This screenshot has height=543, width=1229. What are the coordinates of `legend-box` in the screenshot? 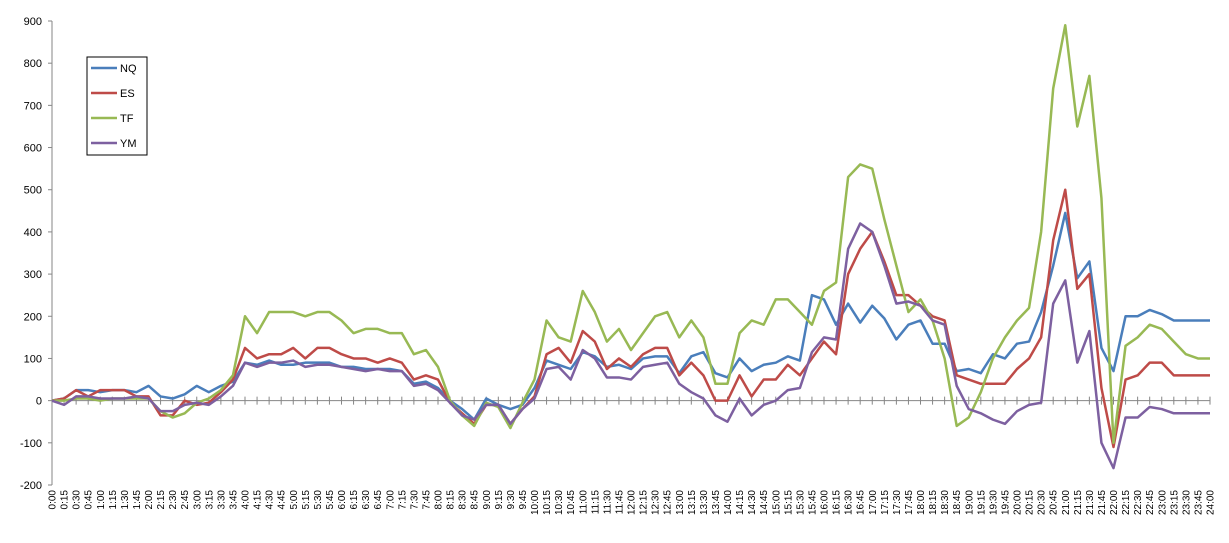 It's located at (117, 106).